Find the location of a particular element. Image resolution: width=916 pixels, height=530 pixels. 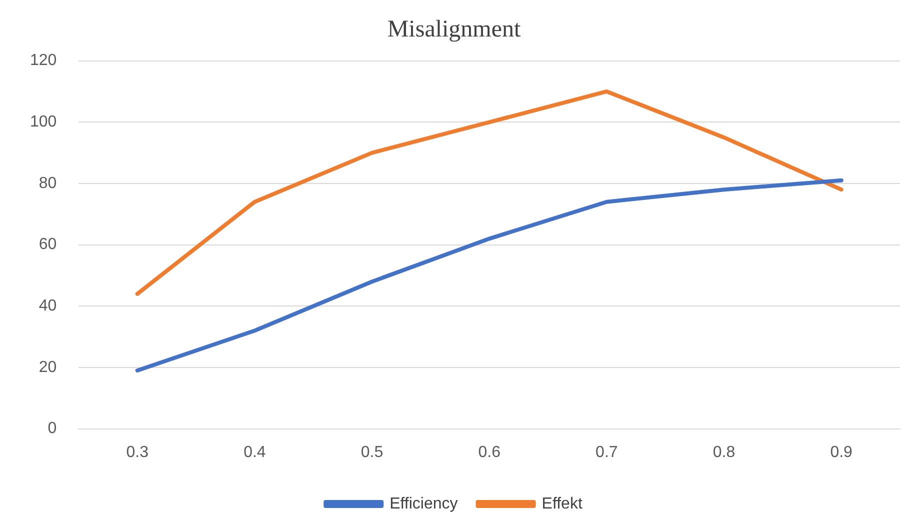

legend-label: Effekt is located at coordinates (562, 503).